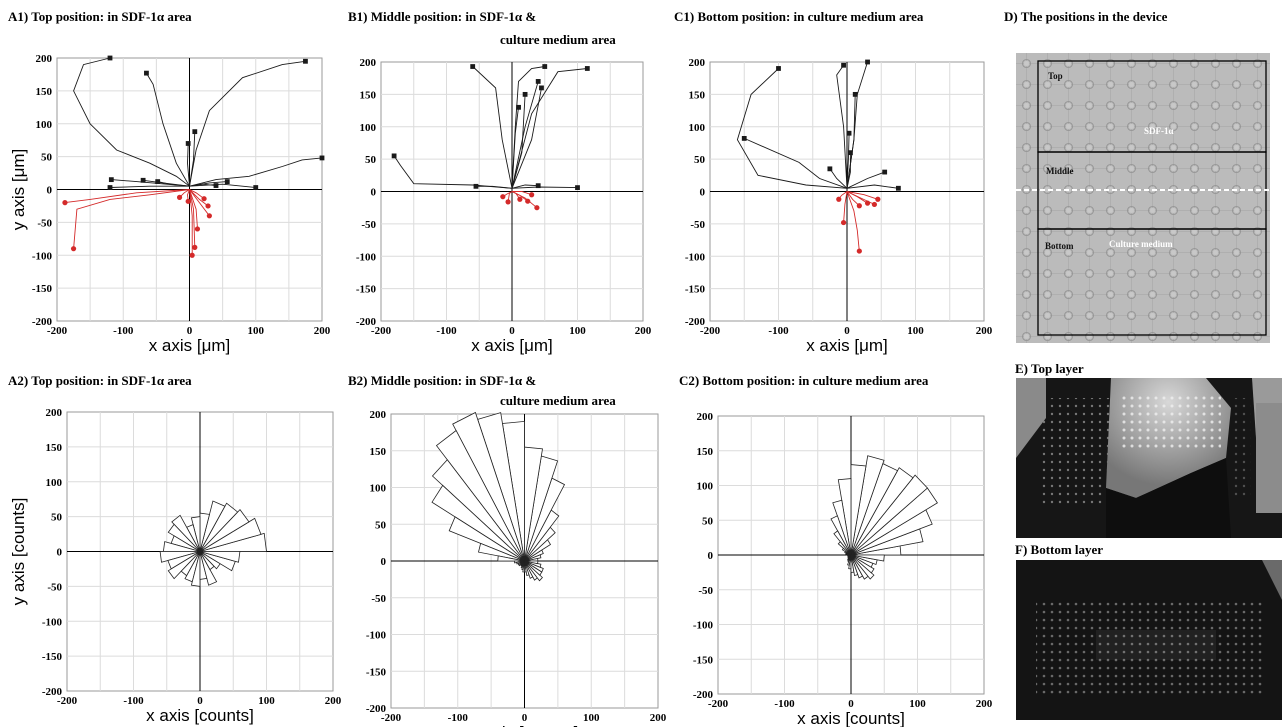 Image resolution: width=1283 pixels, height=727 pixels. What do you see at coordinates (18, 190) in the screenshot?
I see `y-axis-label: y axis [μm]` at bounding box center [18, 190].